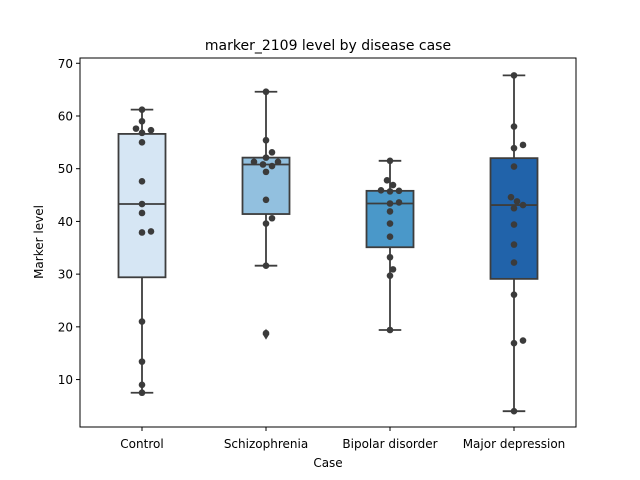 The width and height of the screenshot is (640, 480). What do you see at coordinates (328, 46) in the screenshot?
I see `chart-title: marker_2109 level by disease case` at bounding box center [328, 46].